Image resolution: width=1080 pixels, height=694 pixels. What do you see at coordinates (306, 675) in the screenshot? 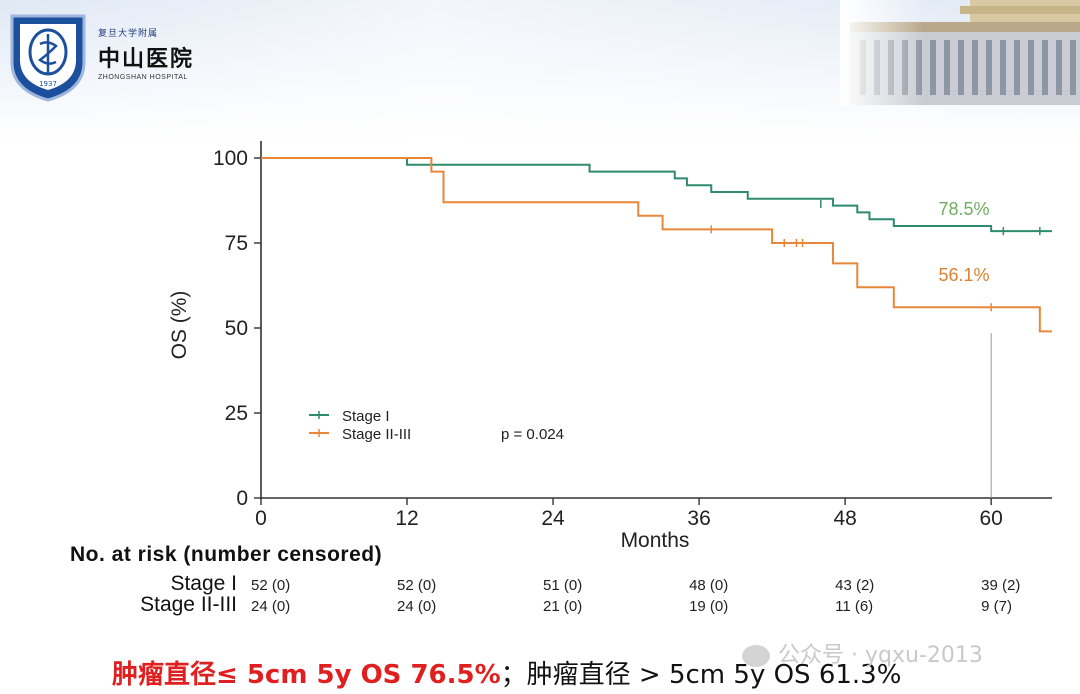
I see `footer-red-text: 肿瘤直径≤ 5cm 5y OS 76.5%` at bounding box center [306, 675].